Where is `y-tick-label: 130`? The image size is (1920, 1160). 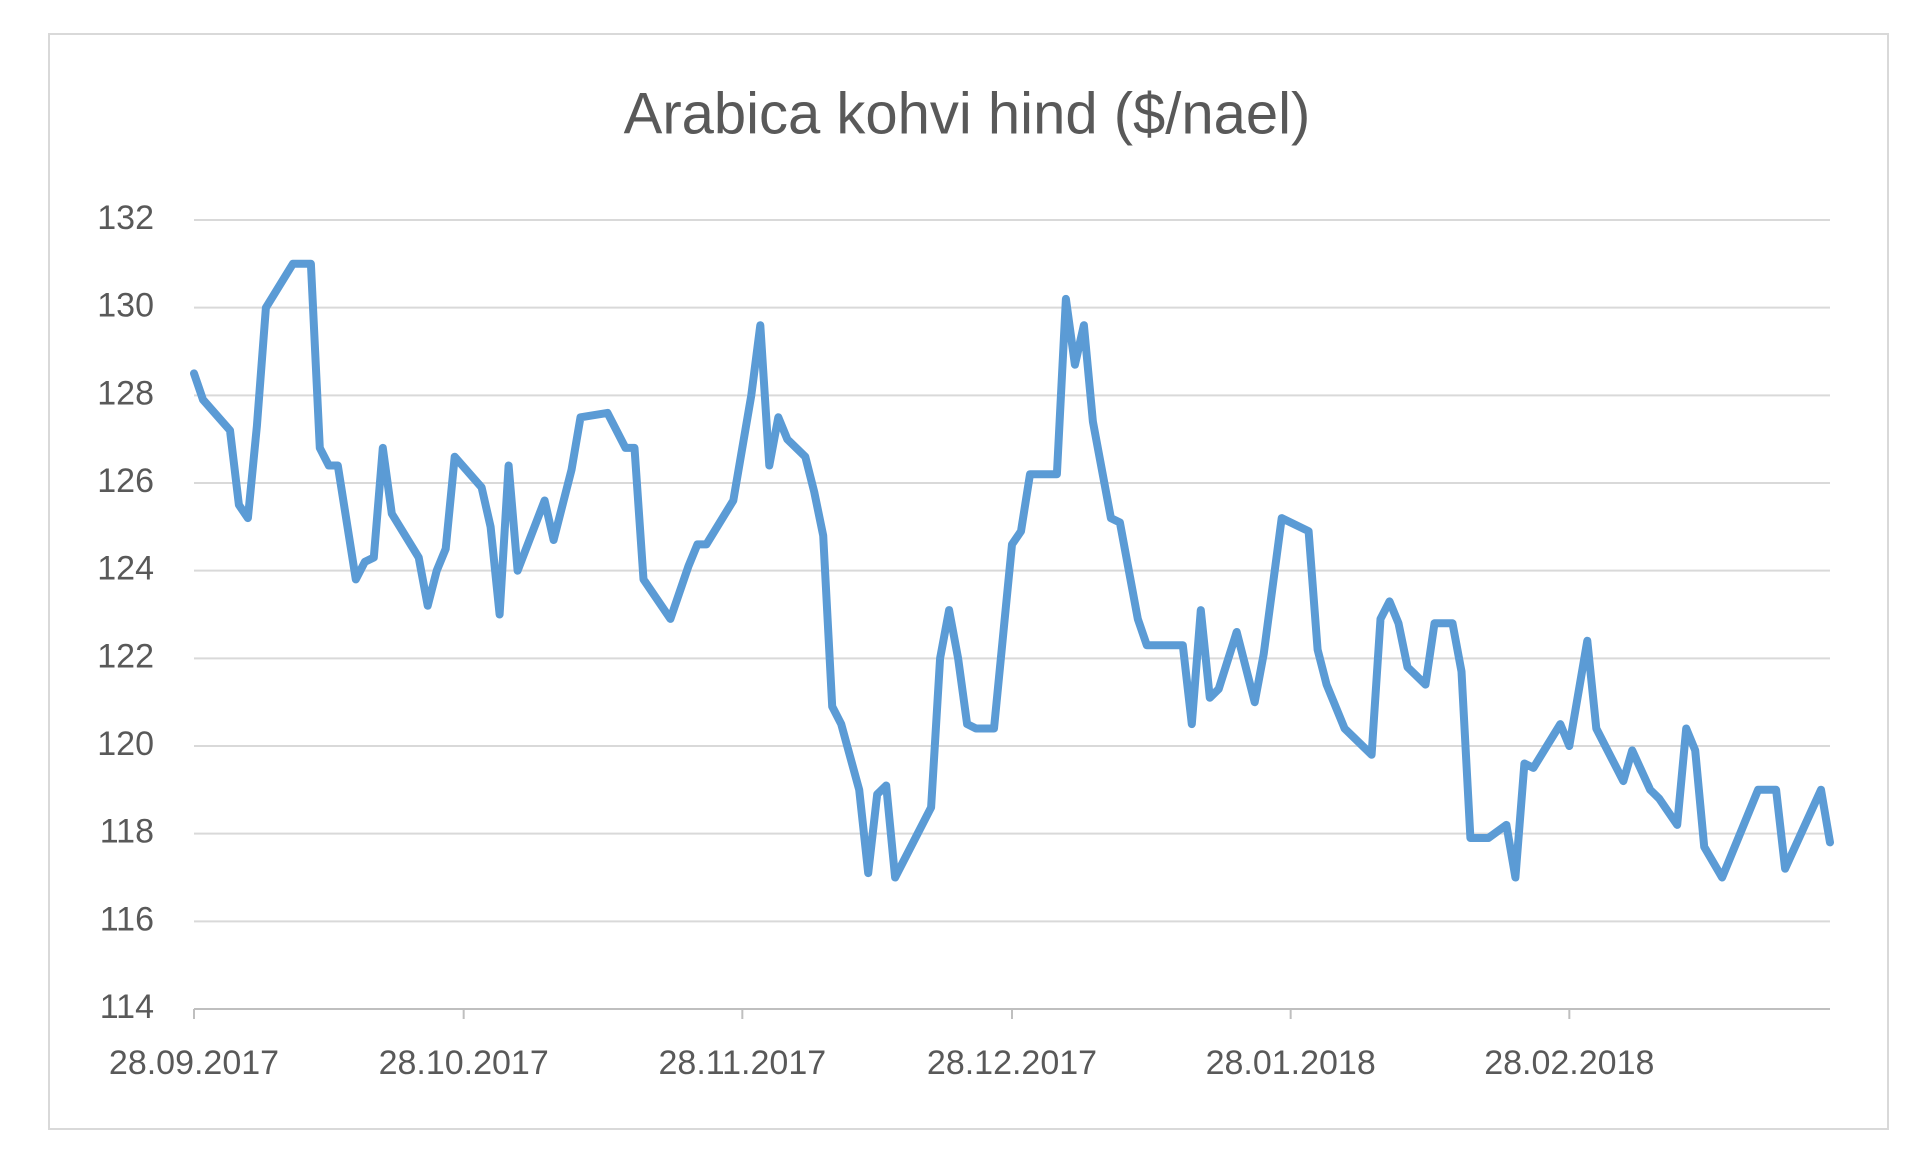
y-tick-label: 130 is located at coordinates (125, 306).